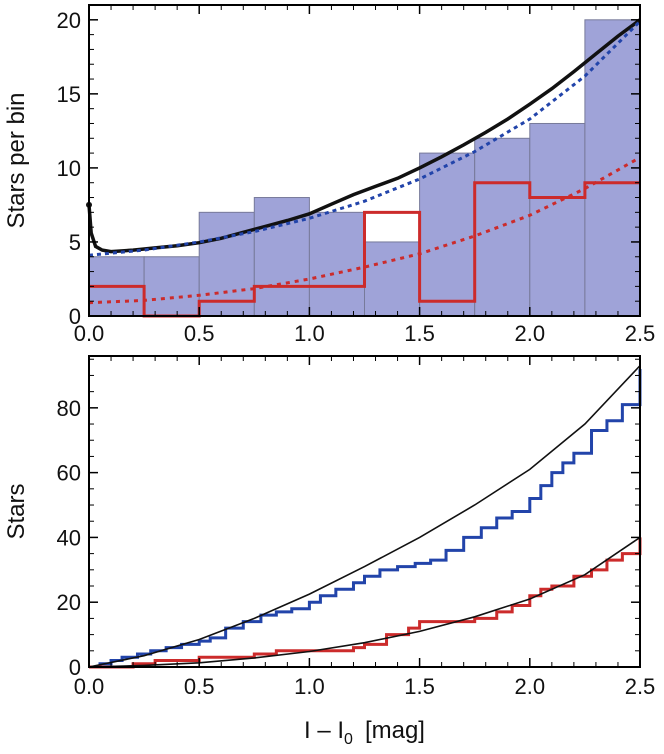 The width and height of the screenshot is (664, 754). Describe the element at coordinates (348, 739) in the screenshot. I see `x-label-subscript: 0` at that location.